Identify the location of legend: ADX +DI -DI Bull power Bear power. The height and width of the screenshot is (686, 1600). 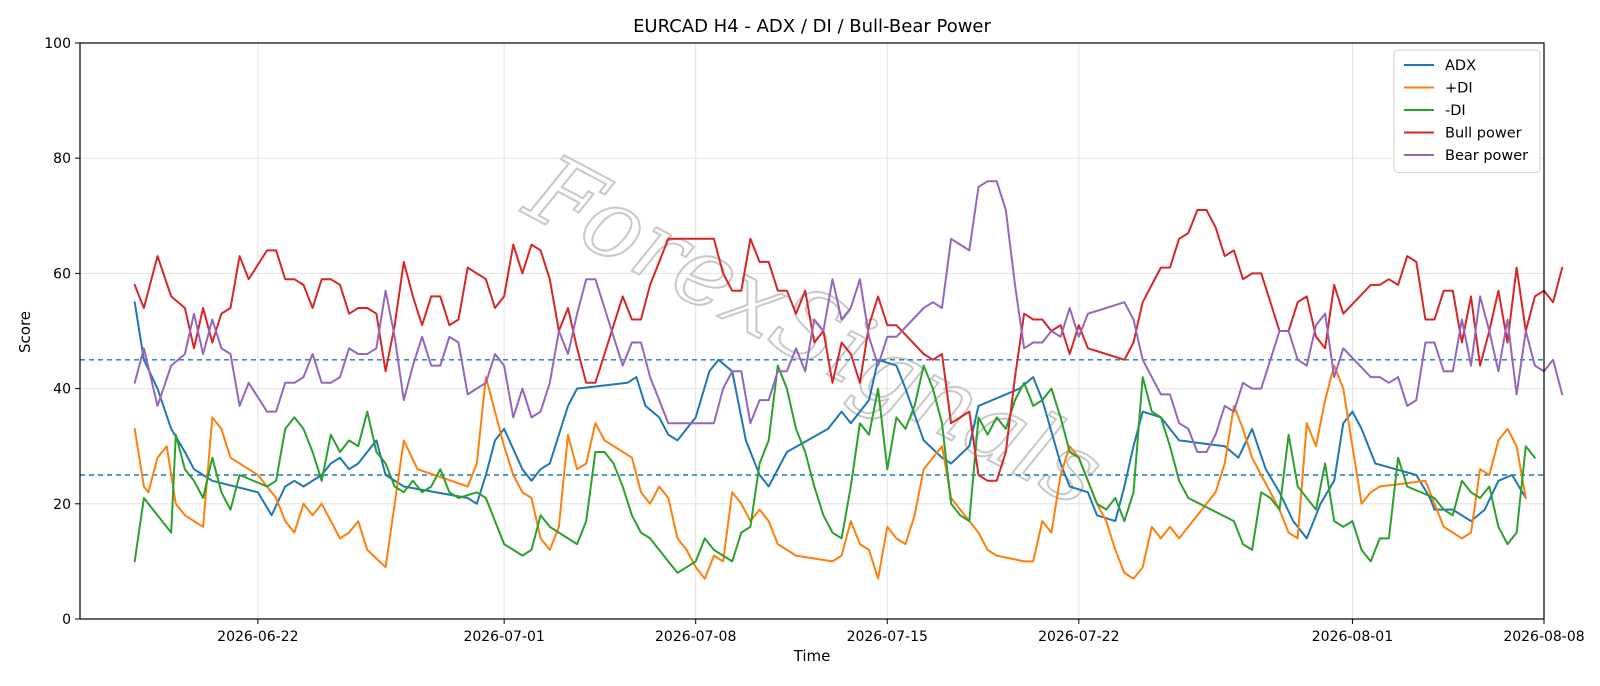
(1467, 111).